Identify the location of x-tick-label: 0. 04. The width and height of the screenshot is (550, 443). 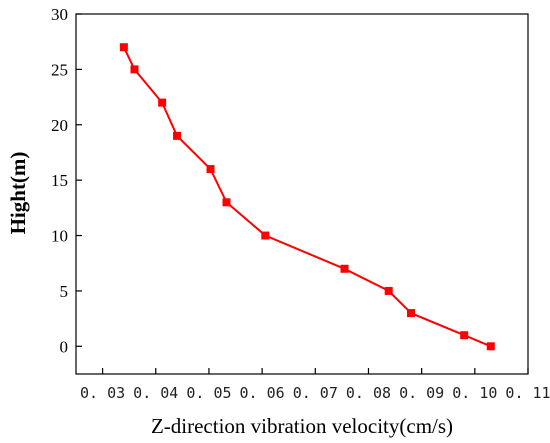
(155, 393).